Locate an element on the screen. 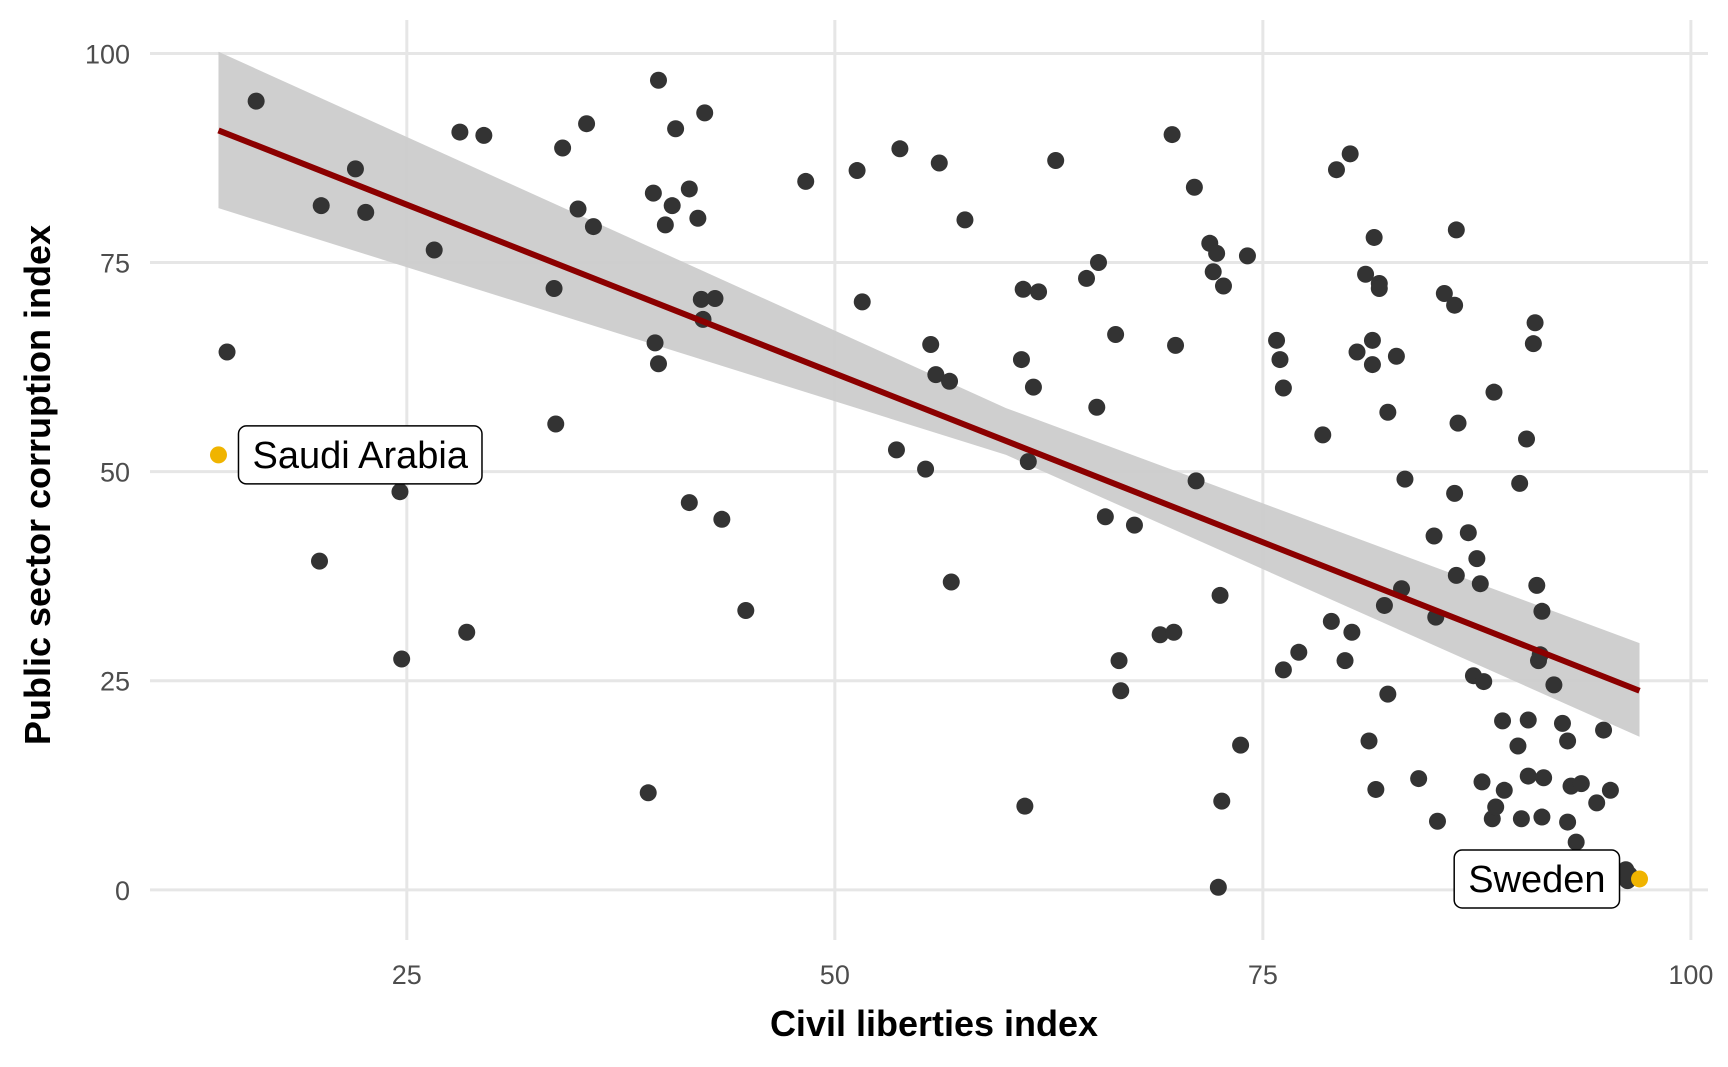 Image resolution: width=1728 pixels, height=1067 pixels. x-tick-label: 100 is located at coordinates (1690, 975).